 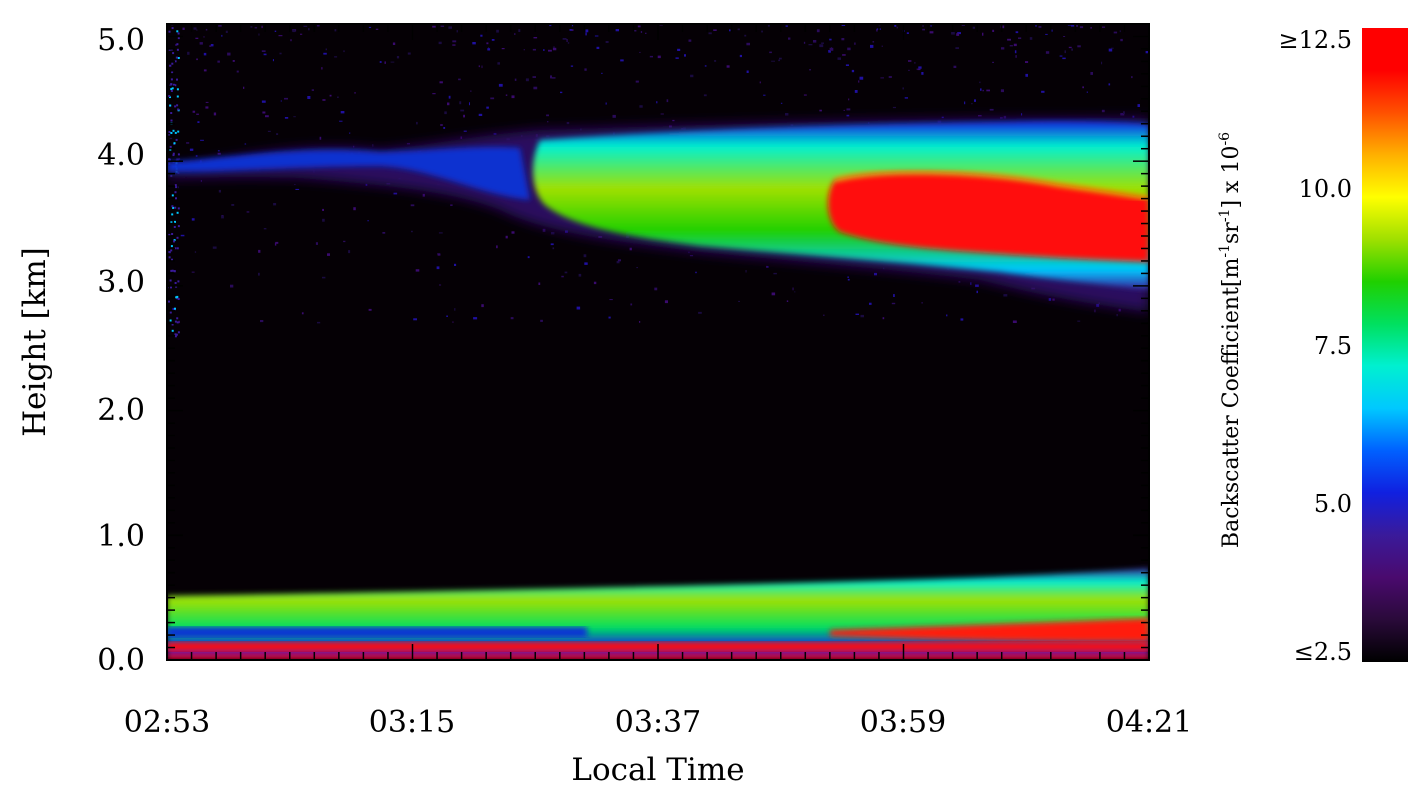 I want to click on aerosol-layer-orange-rim, so click(x=991, y=185).